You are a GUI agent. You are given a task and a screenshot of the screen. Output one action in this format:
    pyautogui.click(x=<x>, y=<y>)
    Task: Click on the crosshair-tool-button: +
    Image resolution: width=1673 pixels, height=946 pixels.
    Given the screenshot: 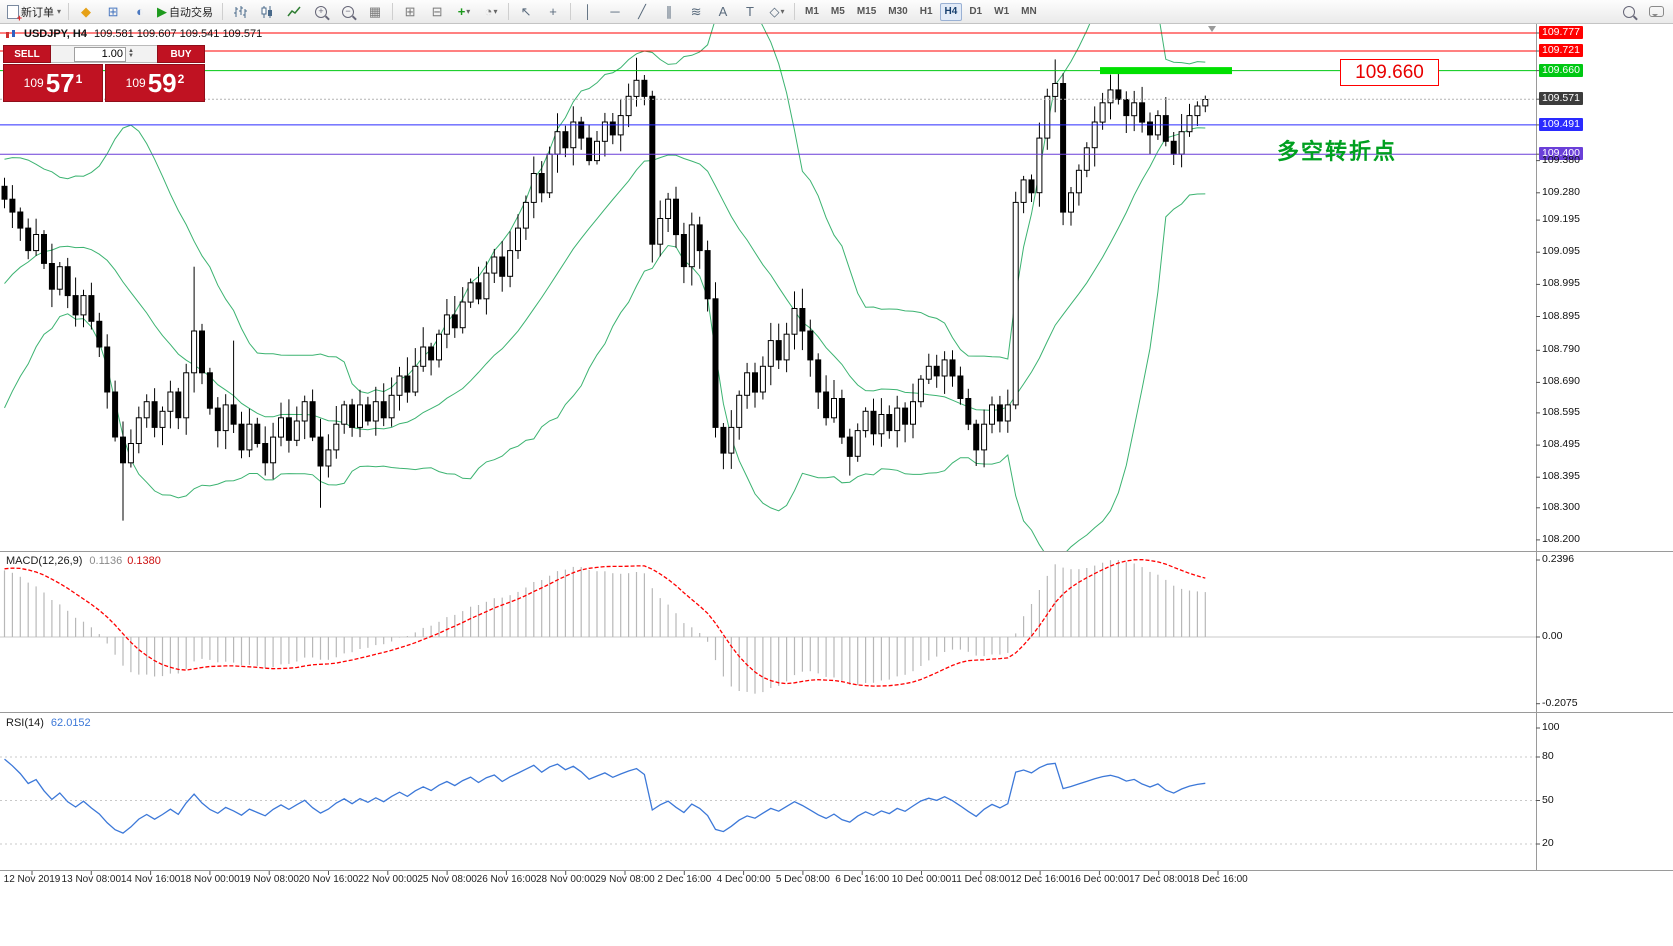 What is the action you would take?
    pyautogui.click(x=553, y=12)
    